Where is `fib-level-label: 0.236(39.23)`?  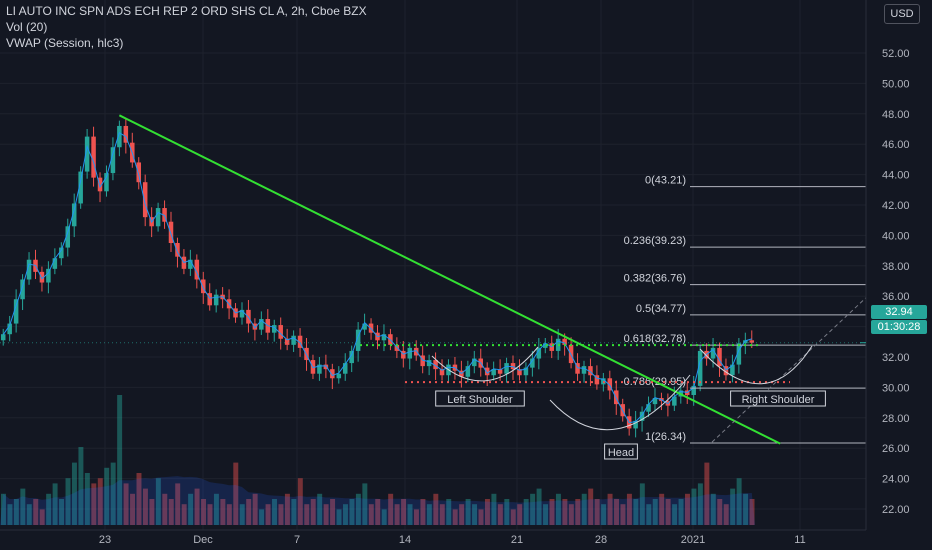 fib-level-label: 0.236(39.23) is located at coordinates (655, 241).